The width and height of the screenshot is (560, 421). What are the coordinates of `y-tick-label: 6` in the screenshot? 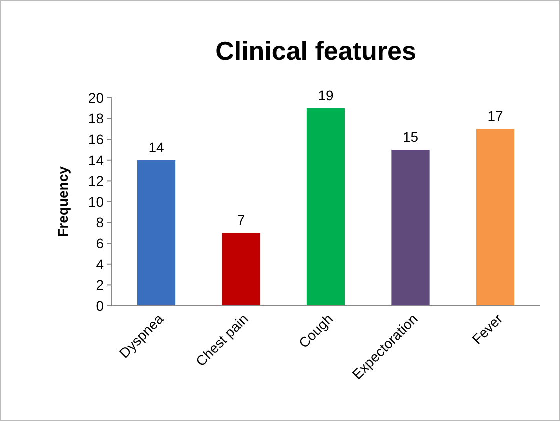 It's located at (100, 244).